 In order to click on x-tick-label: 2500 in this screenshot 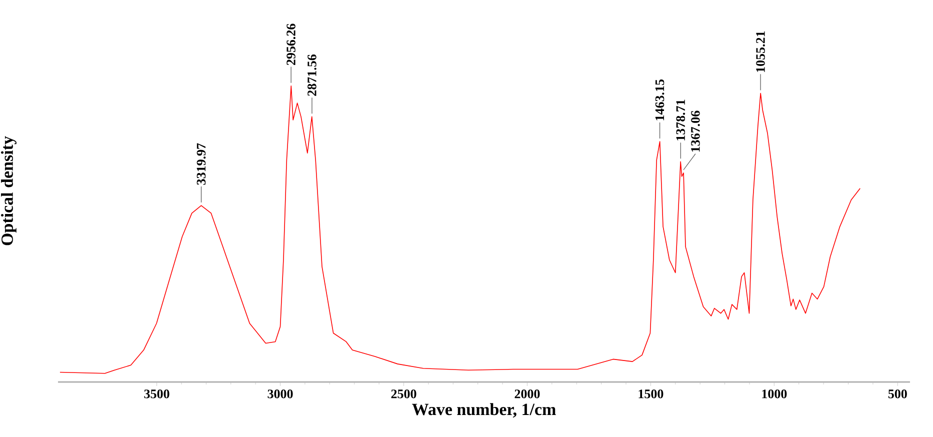, I will do `click(403, 394)`.